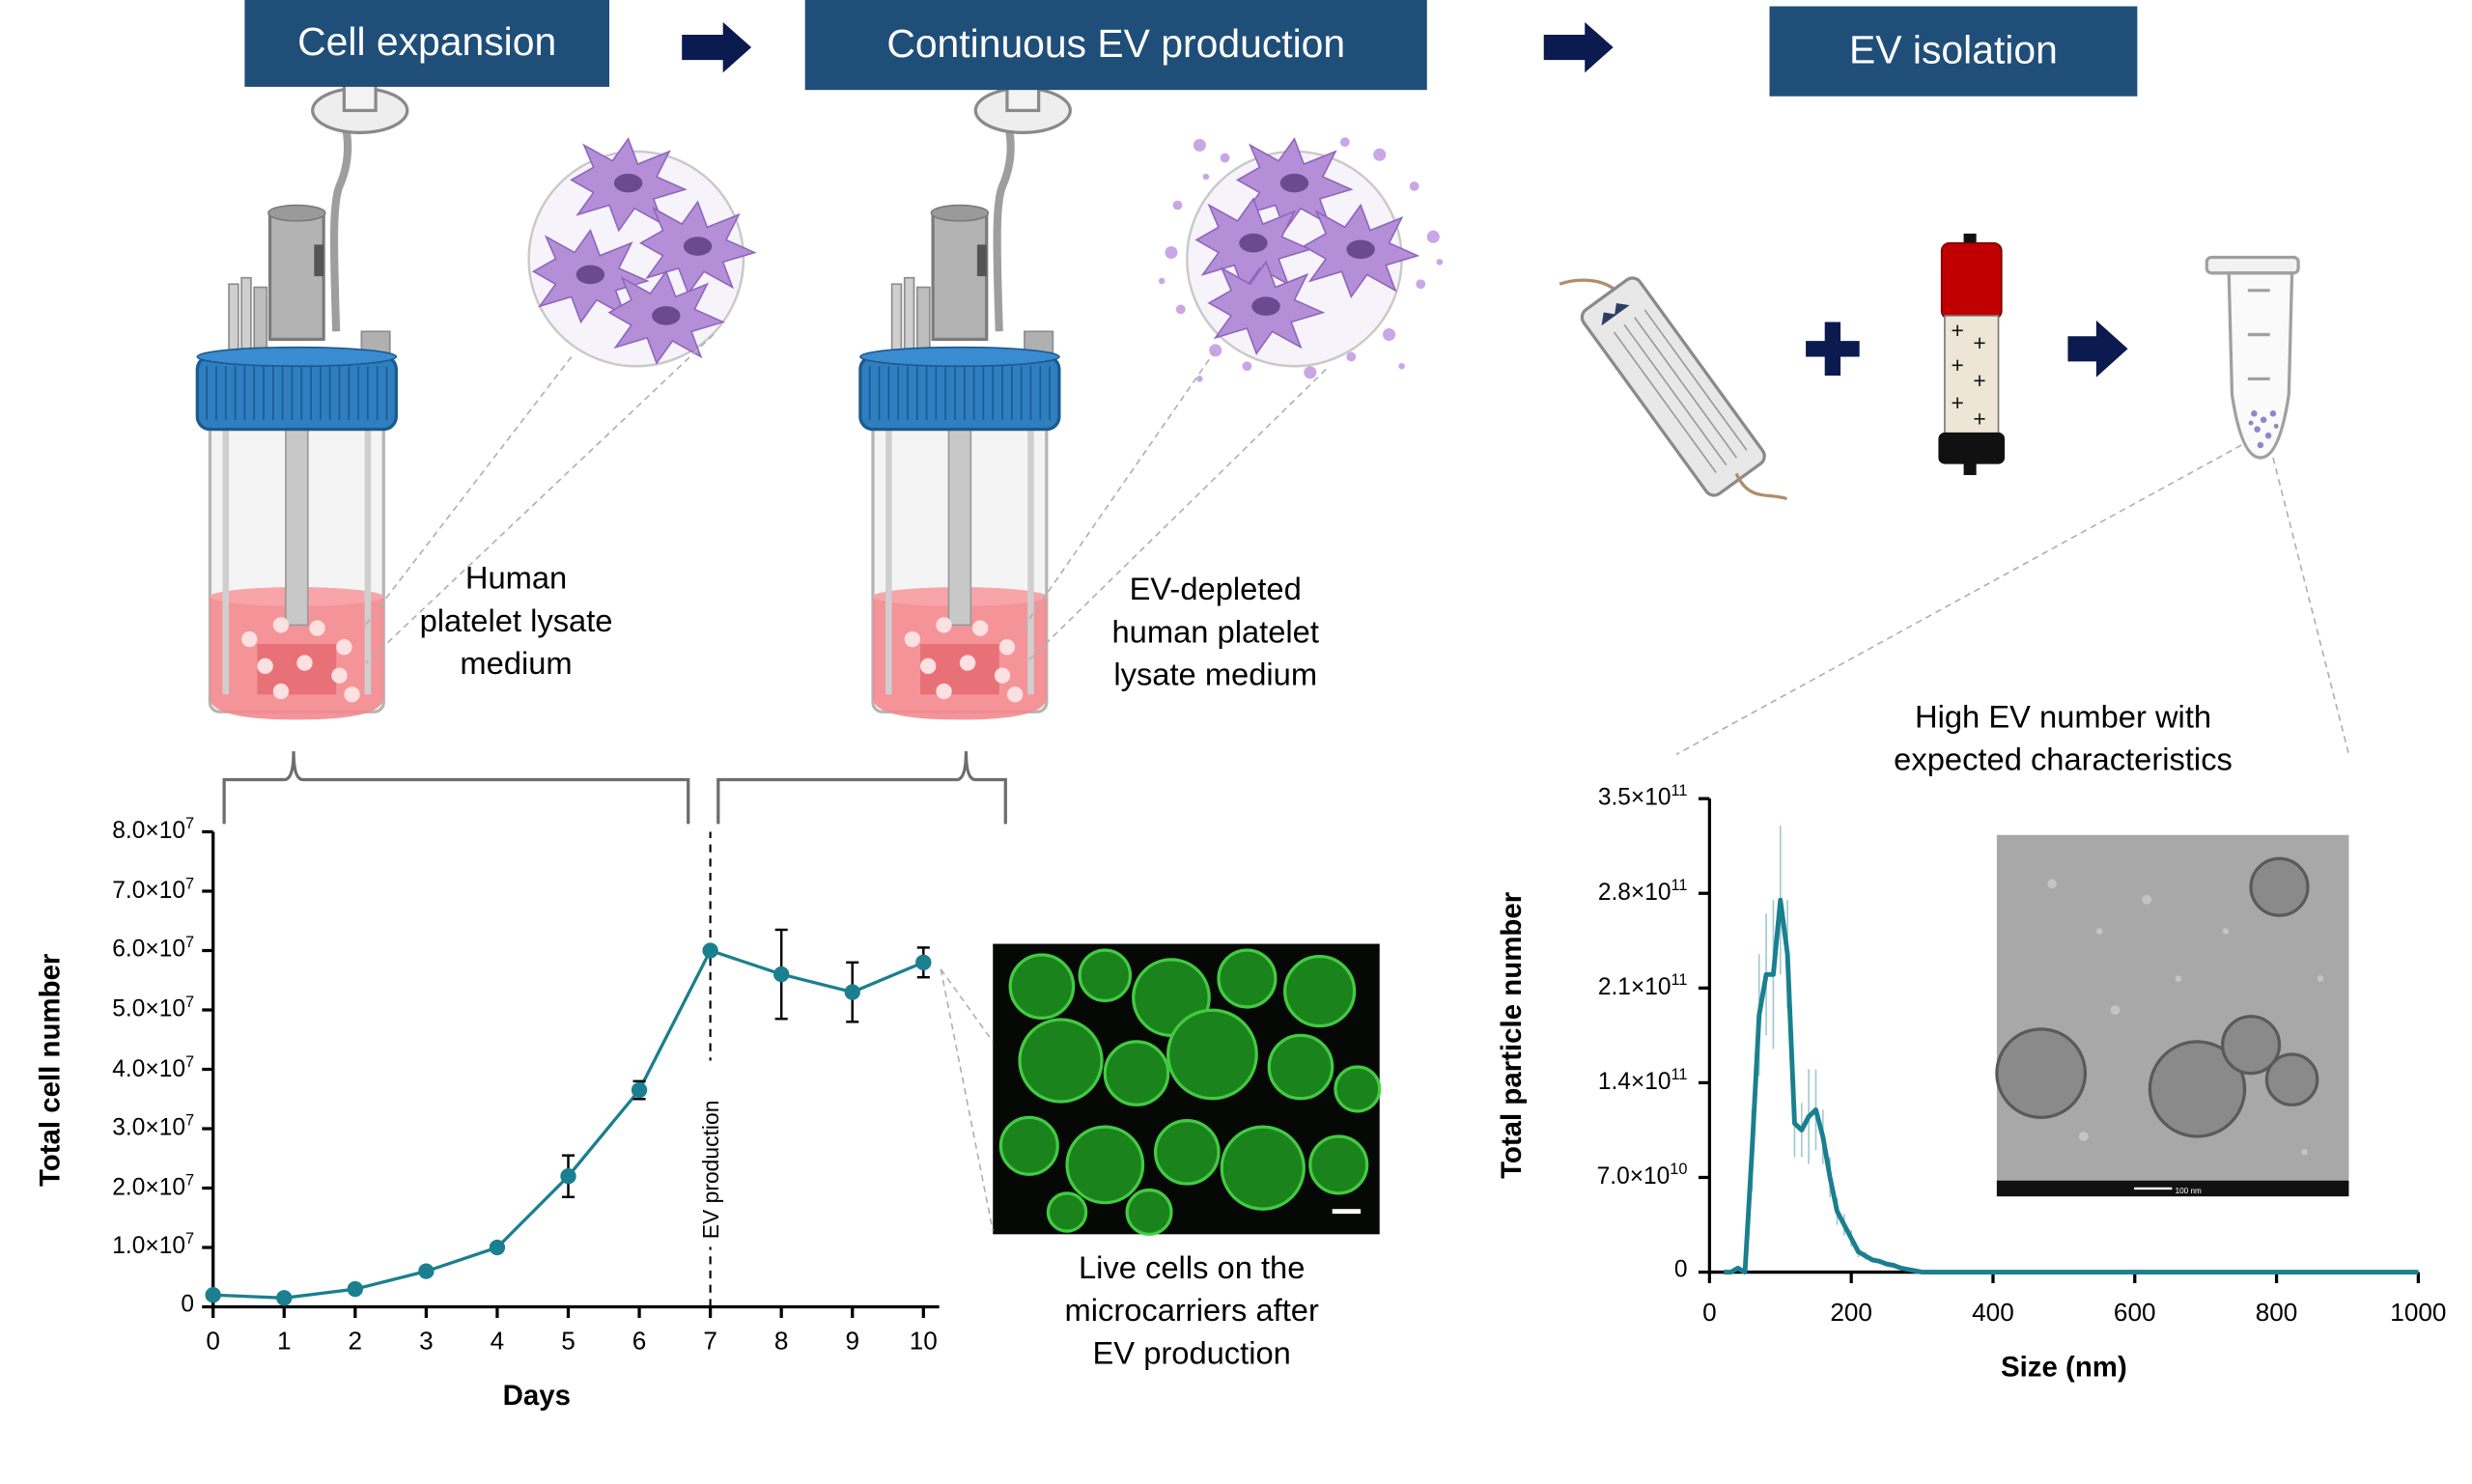 Image resolution: width=2472 pixels, height=1484 pixels. I want to click on tem-scalebar-label: 100 nm, so click(2189, 1191).